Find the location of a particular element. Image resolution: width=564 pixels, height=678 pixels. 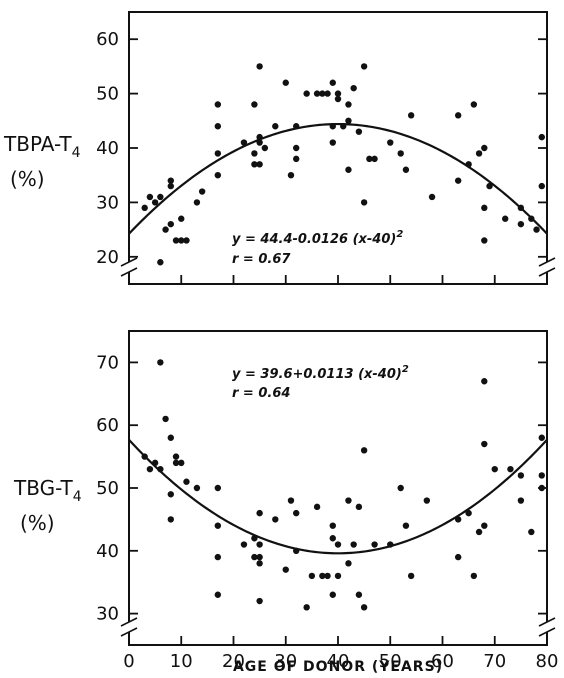

ylabel-top: TBPA-T4 is located at coordinates (42, 146).